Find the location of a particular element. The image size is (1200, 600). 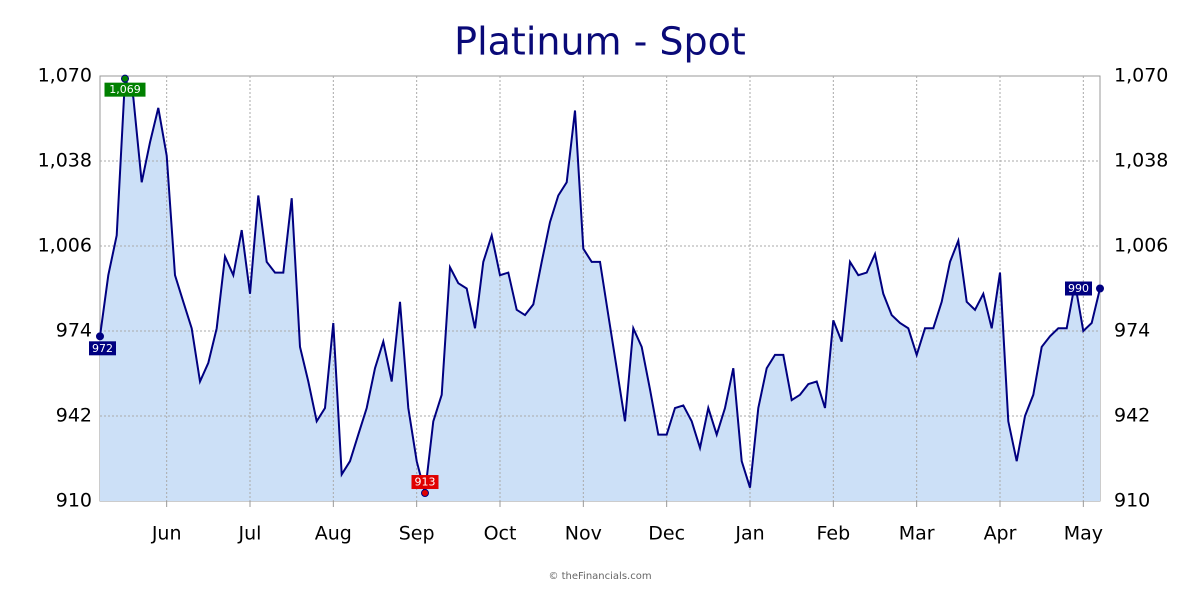

value-label: 1,069 is located at coordinates (125, 89).